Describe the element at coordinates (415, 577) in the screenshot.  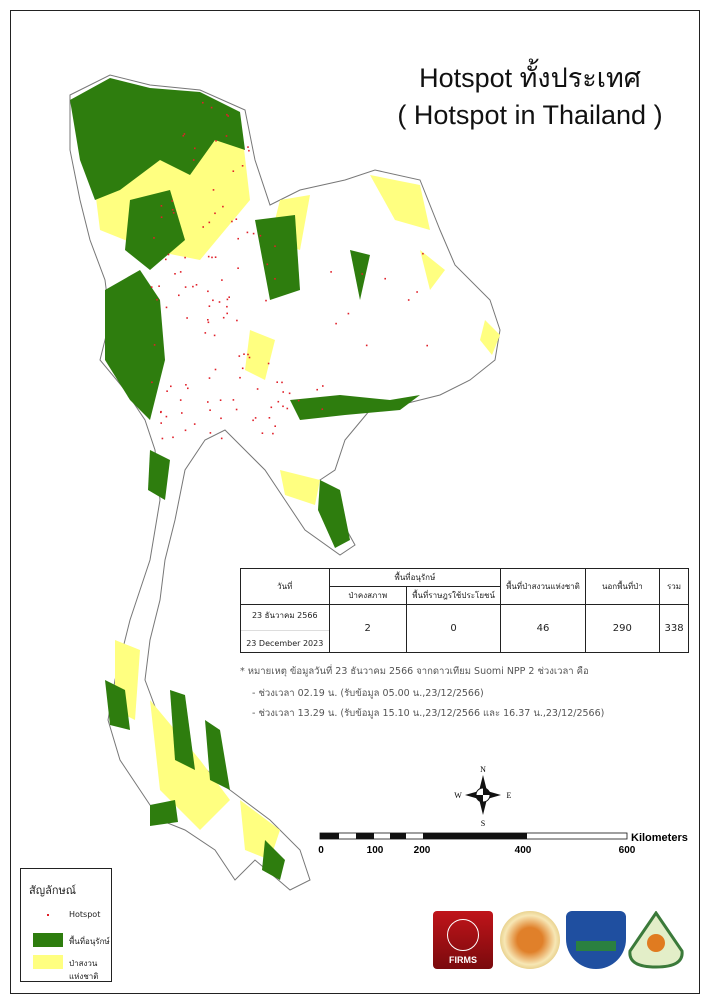
I see `header-conservation: พื้นที่อนุรักษ์` at that location.